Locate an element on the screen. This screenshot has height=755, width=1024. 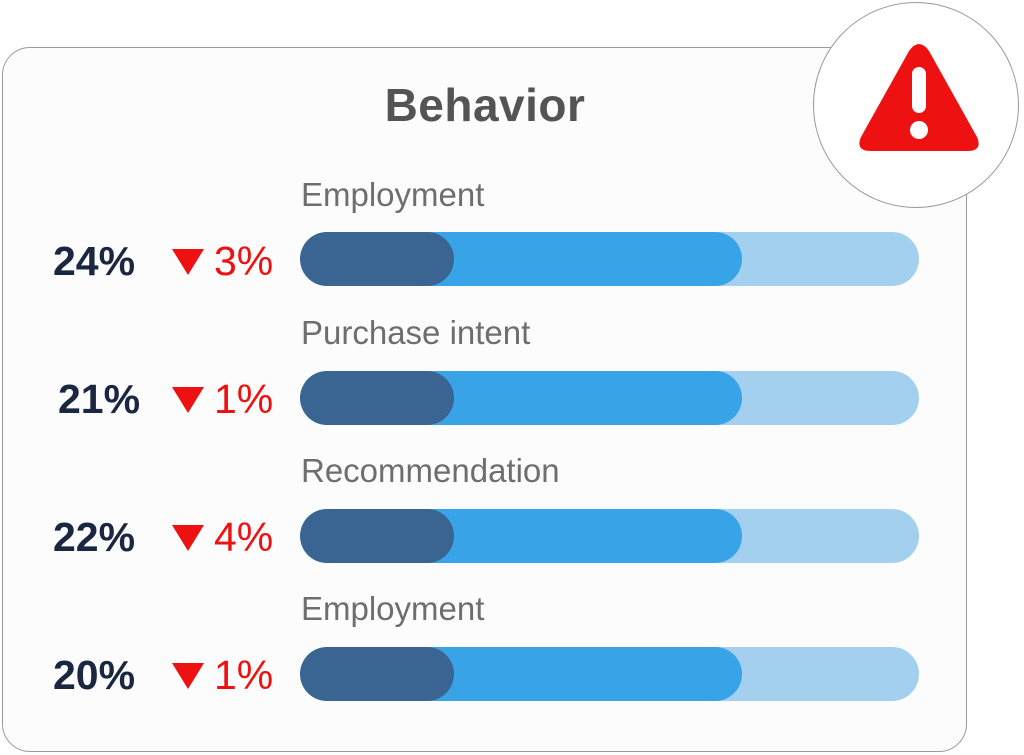
card-title: Behavior is located at coordinates (485, 105).